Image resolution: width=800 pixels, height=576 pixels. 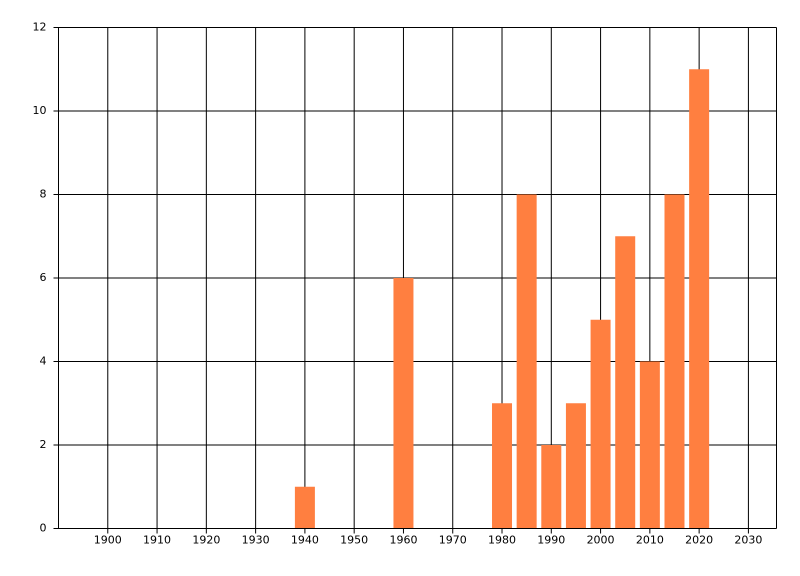 I want to click on y-tick-label: 8, so click(x=43, y=194).